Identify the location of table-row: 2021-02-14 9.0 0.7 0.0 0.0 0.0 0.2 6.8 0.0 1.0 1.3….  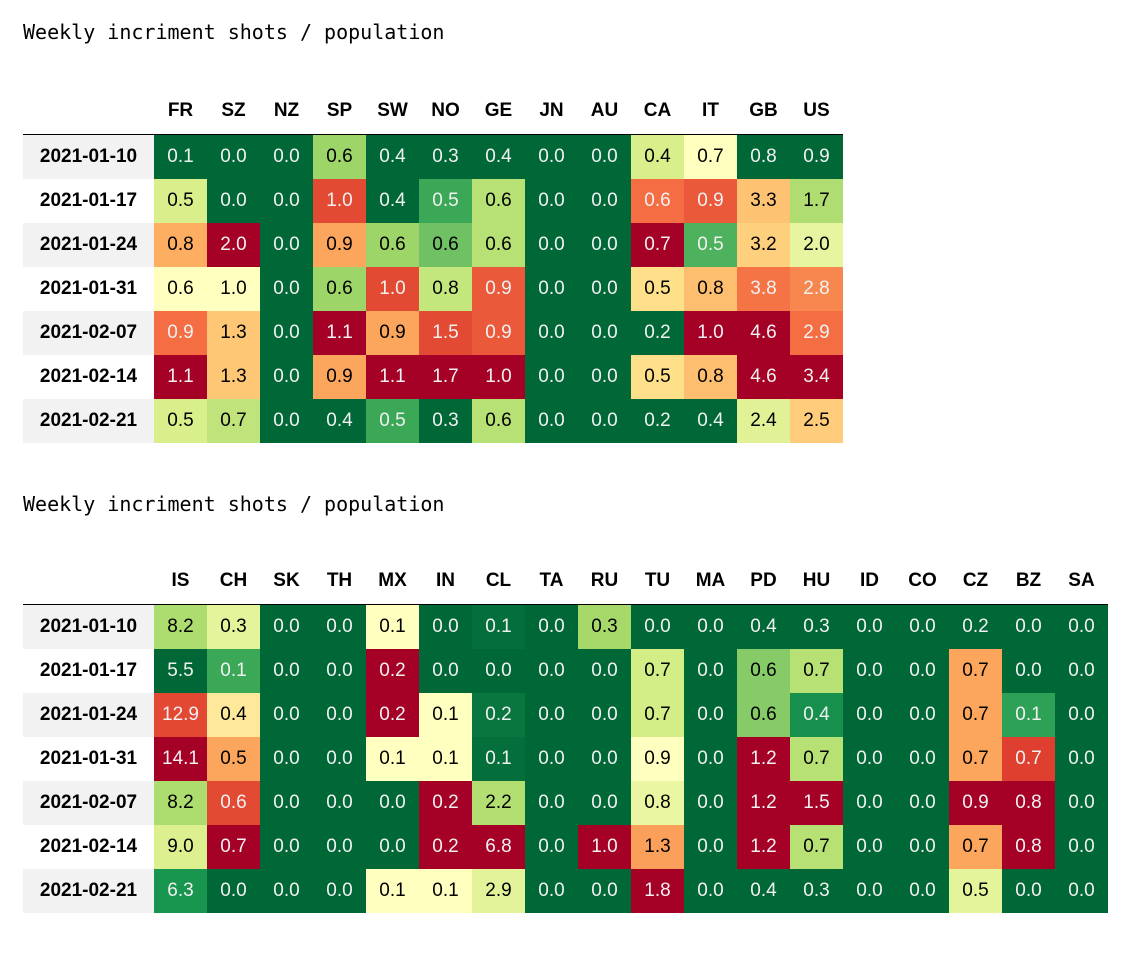
(565, 847).